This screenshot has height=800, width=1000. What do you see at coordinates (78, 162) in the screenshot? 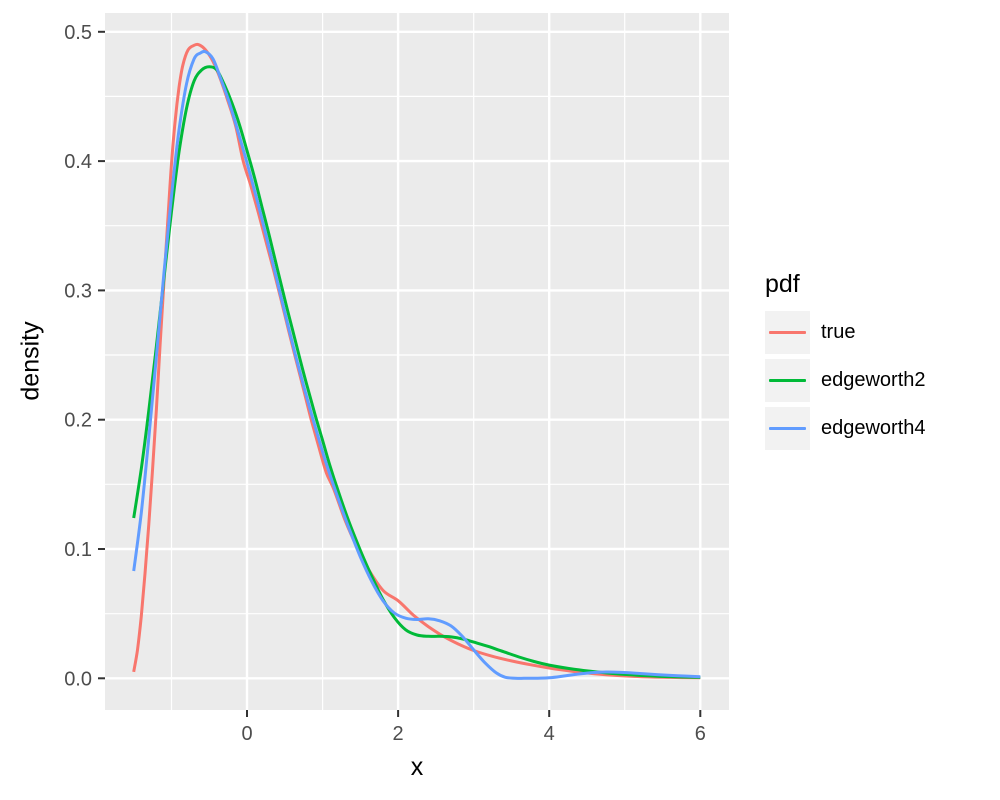
I see `y-tick-label: 0.4` at bounding box center [78, 162].